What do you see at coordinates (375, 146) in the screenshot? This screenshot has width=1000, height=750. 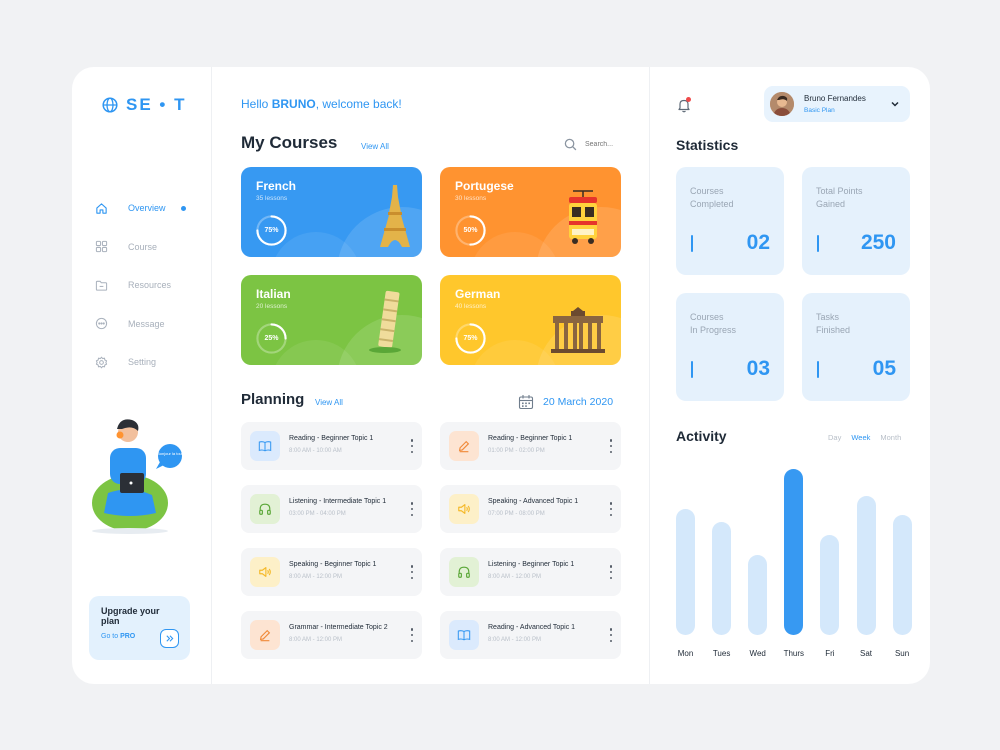 I see `courses-view-all-link: View All` at bounding box center [375, 146].